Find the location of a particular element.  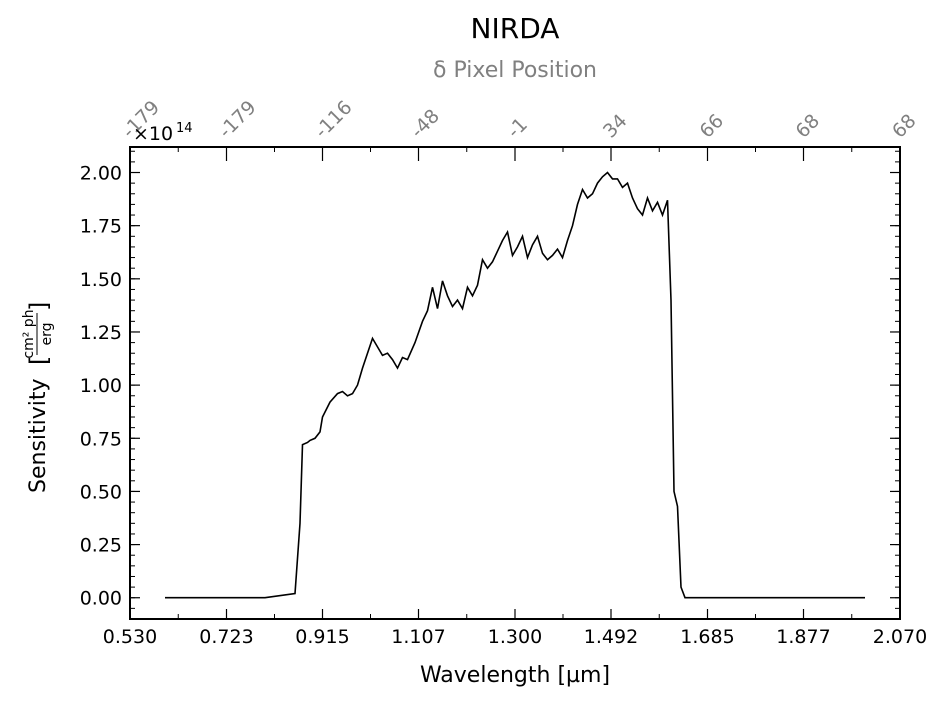

top-tick-label: 66 is located at coordinates (711, 126).